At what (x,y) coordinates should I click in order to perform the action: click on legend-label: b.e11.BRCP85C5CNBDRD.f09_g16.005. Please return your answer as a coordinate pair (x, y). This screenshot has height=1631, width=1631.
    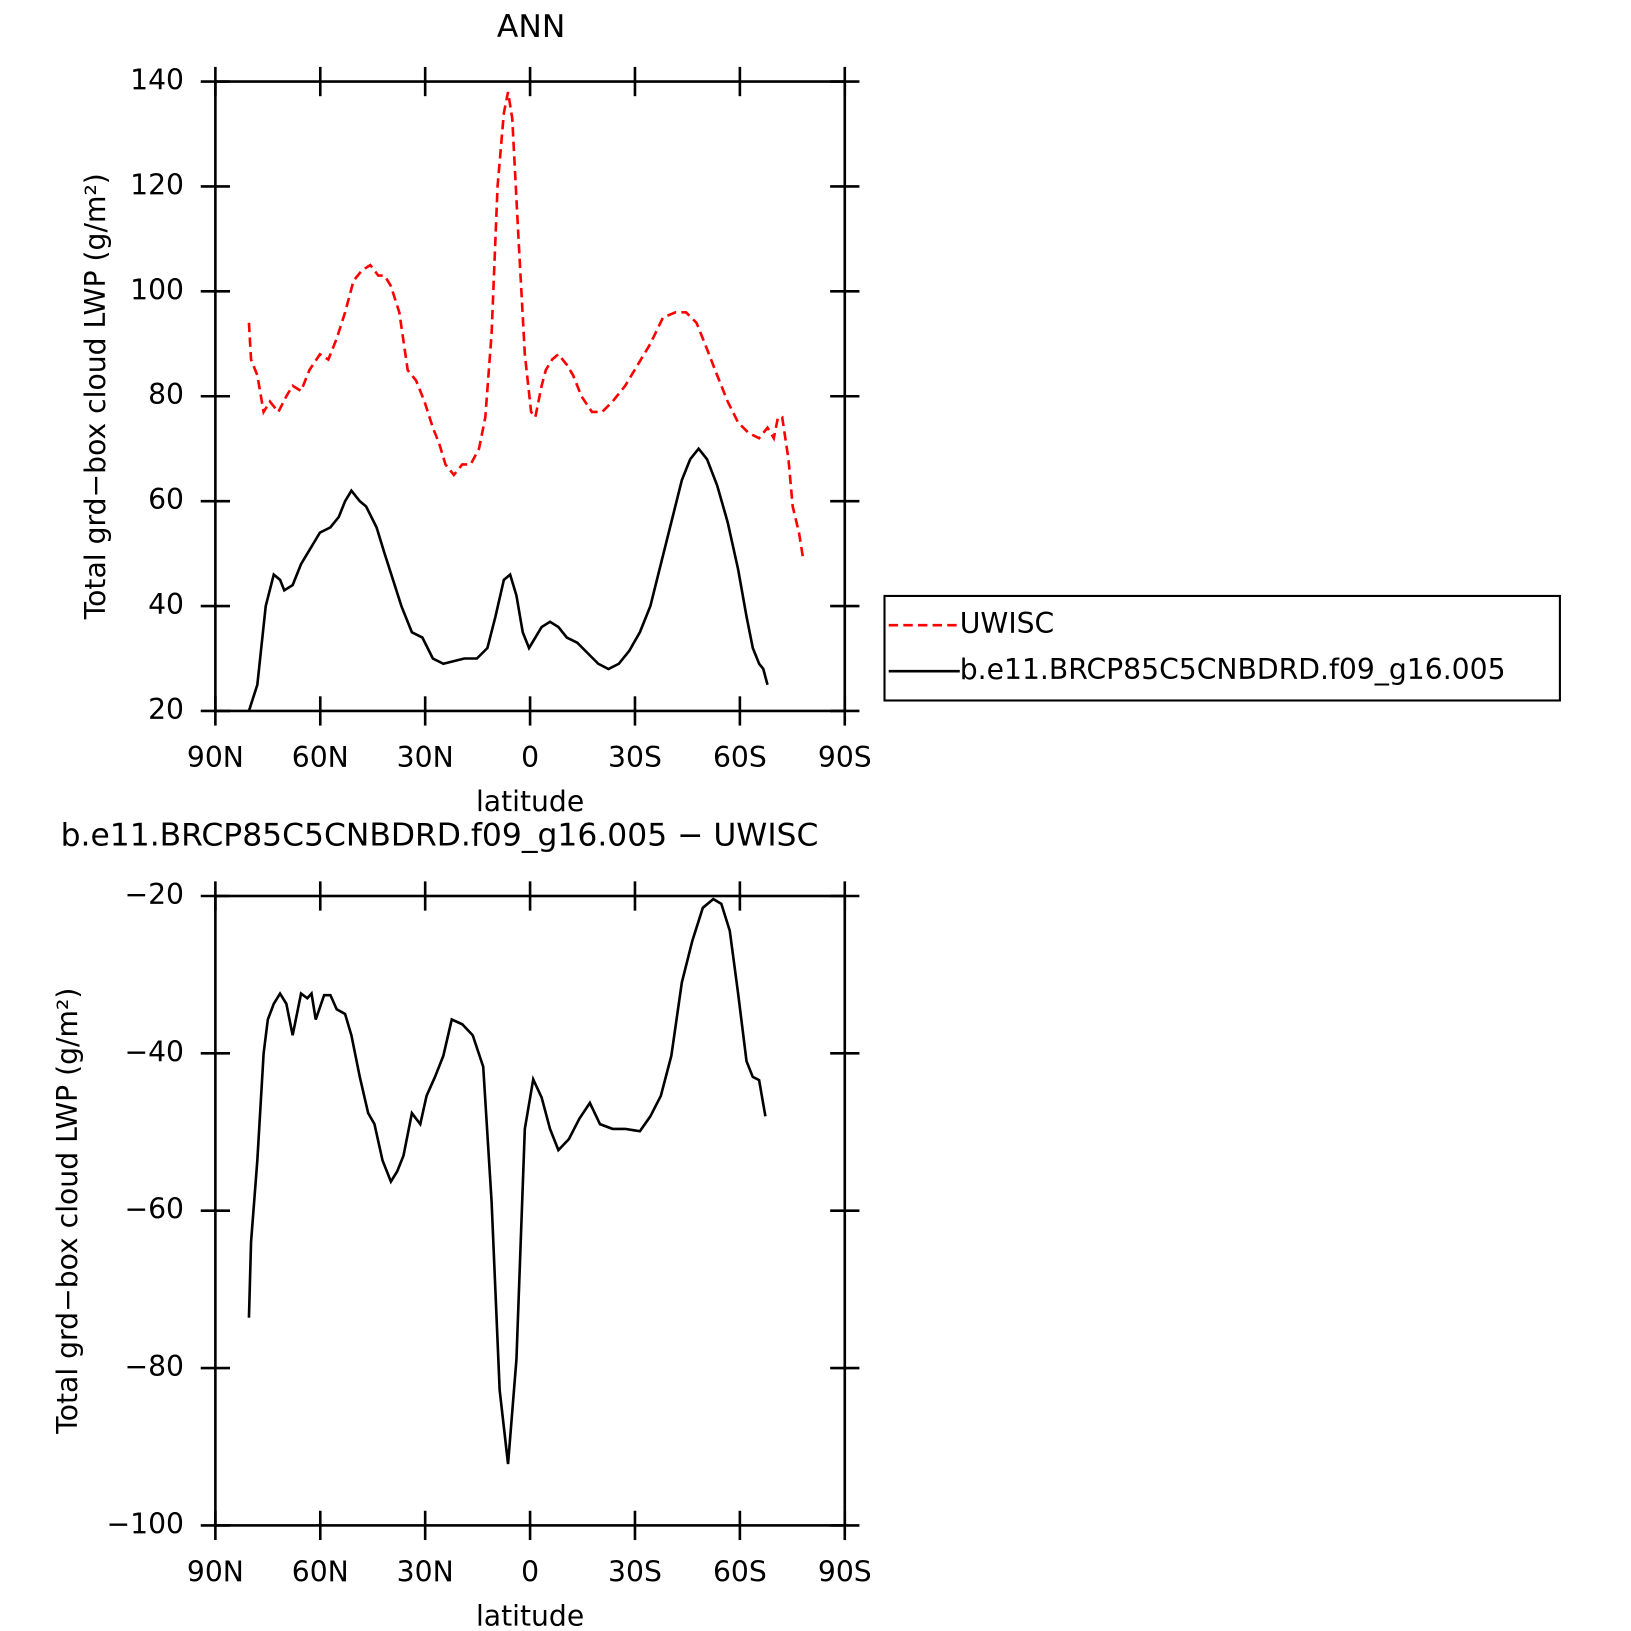
    Looking at the image, I should click on (1233, 669).